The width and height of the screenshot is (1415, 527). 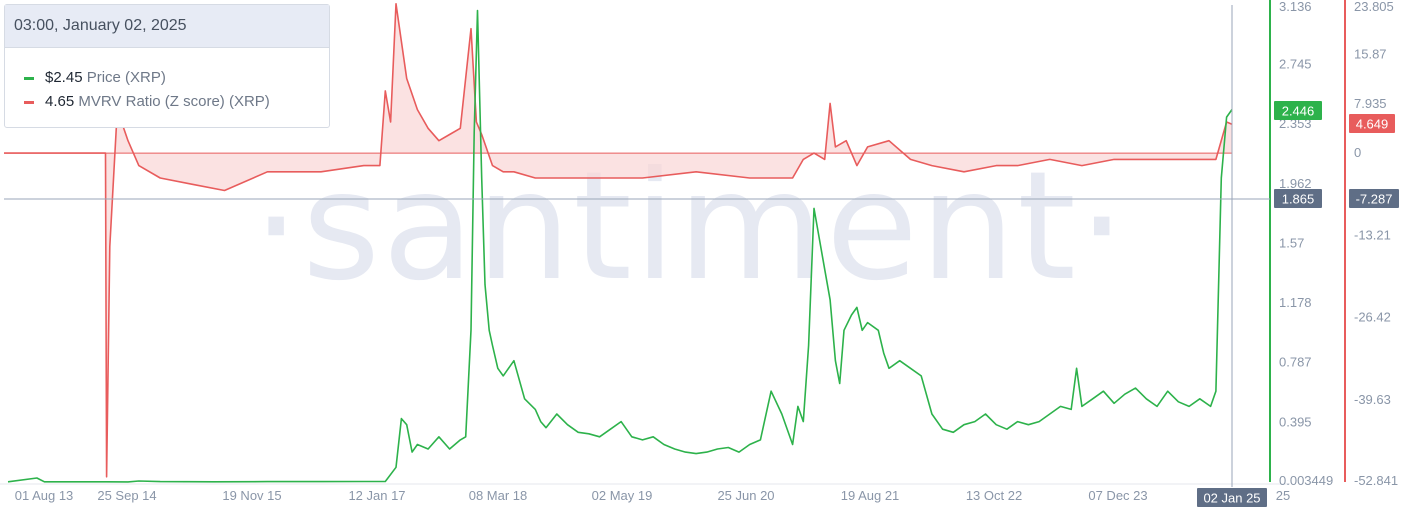 I want to click on x-cursor-flag: 02 Jan 25, so click(x=1232, y=497).